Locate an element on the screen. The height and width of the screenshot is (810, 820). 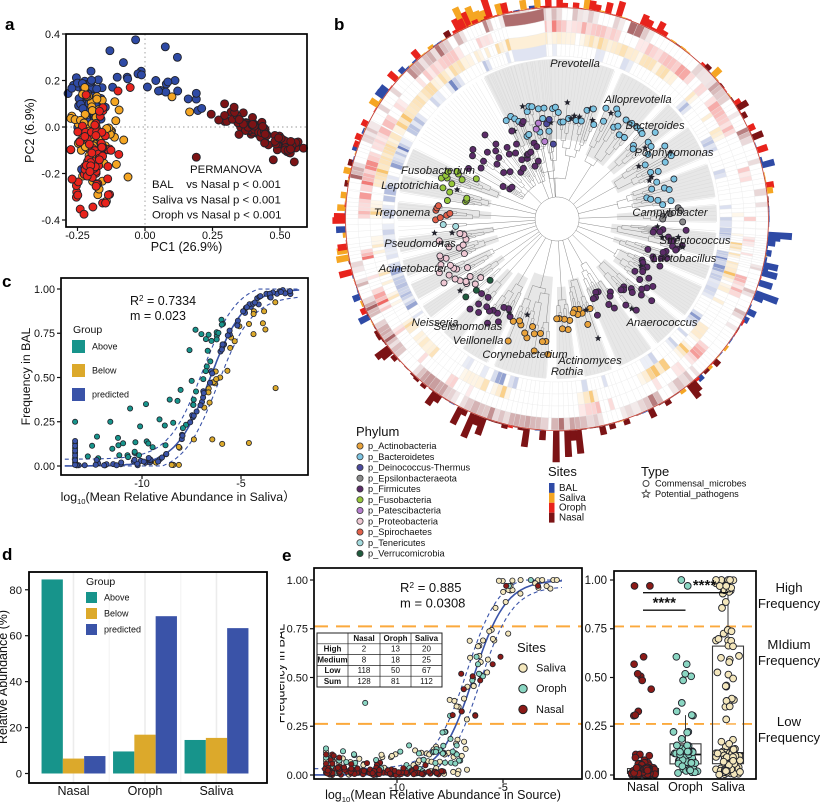
text-label: 0.25 is located at coordinates (212, 236).